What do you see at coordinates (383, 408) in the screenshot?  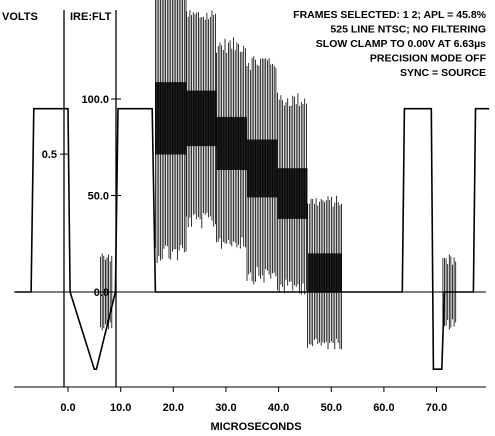 I see `x-tick-label: 60.0` at bounding box center [383, 408].